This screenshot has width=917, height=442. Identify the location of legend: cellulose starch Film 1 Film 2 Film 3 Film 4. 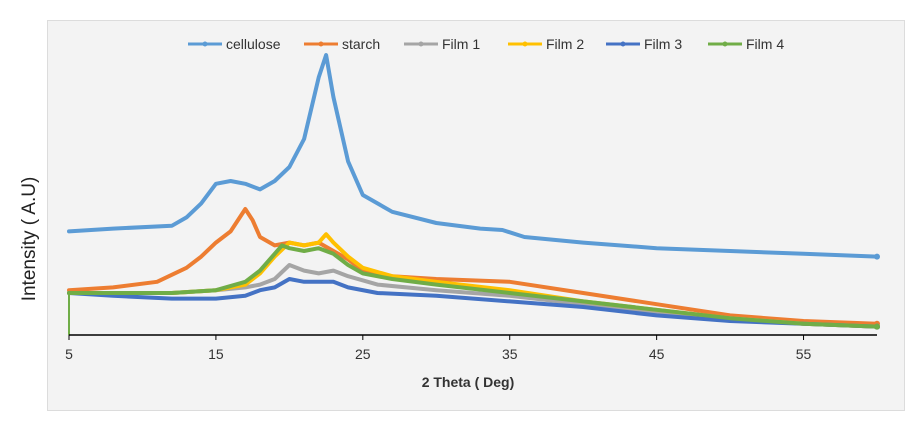
(486, 44).